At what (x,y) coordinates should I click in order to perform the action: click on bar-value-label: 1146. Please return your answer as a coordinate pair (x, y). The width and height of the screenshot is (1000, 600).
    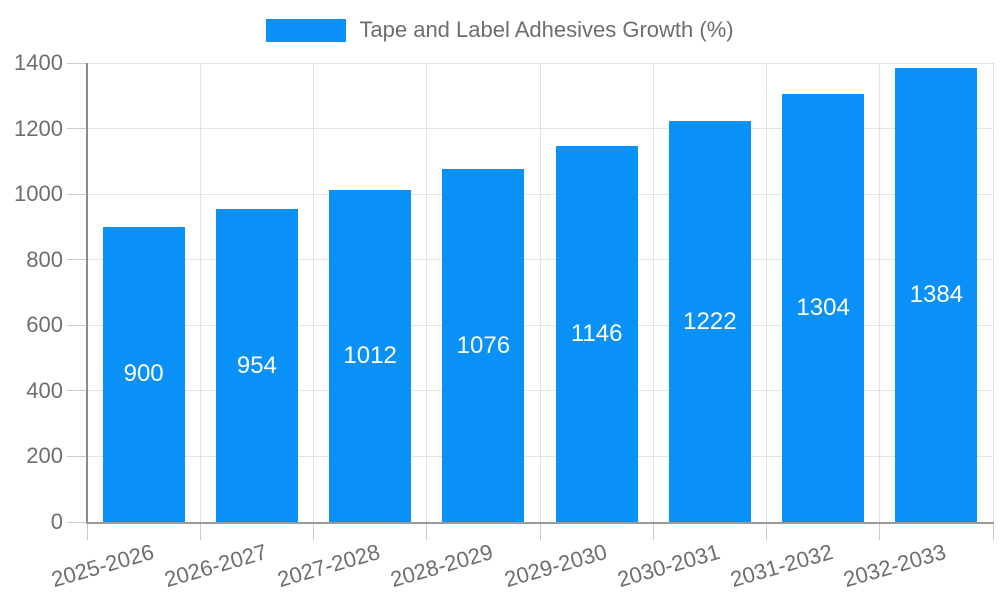
    Looking at the image, I should click on (596, 334).